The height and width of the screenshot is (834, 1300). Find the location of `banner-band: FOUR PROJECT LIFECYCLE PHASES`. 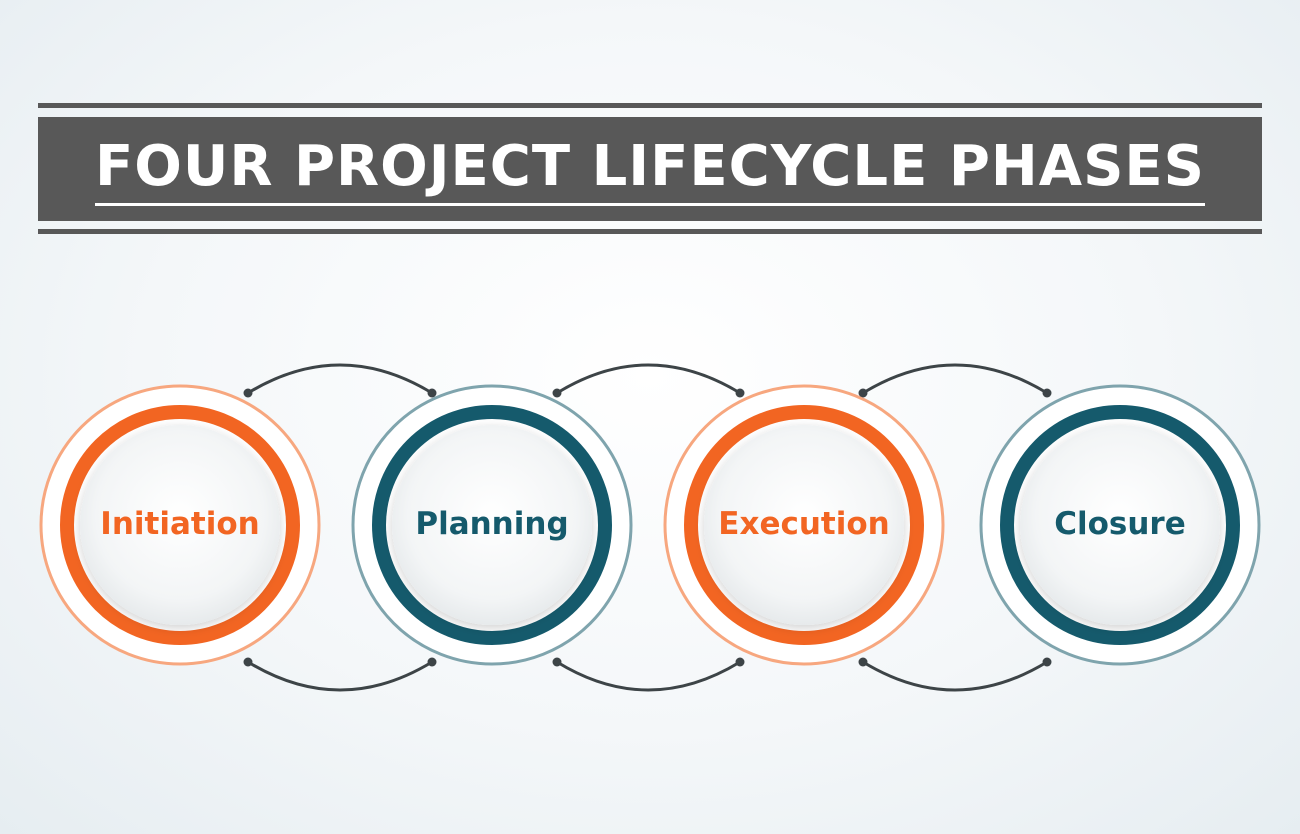

banner-band: FOUR PROJECT LIFECYCLE PHASES is located at coordinates (650, 169).